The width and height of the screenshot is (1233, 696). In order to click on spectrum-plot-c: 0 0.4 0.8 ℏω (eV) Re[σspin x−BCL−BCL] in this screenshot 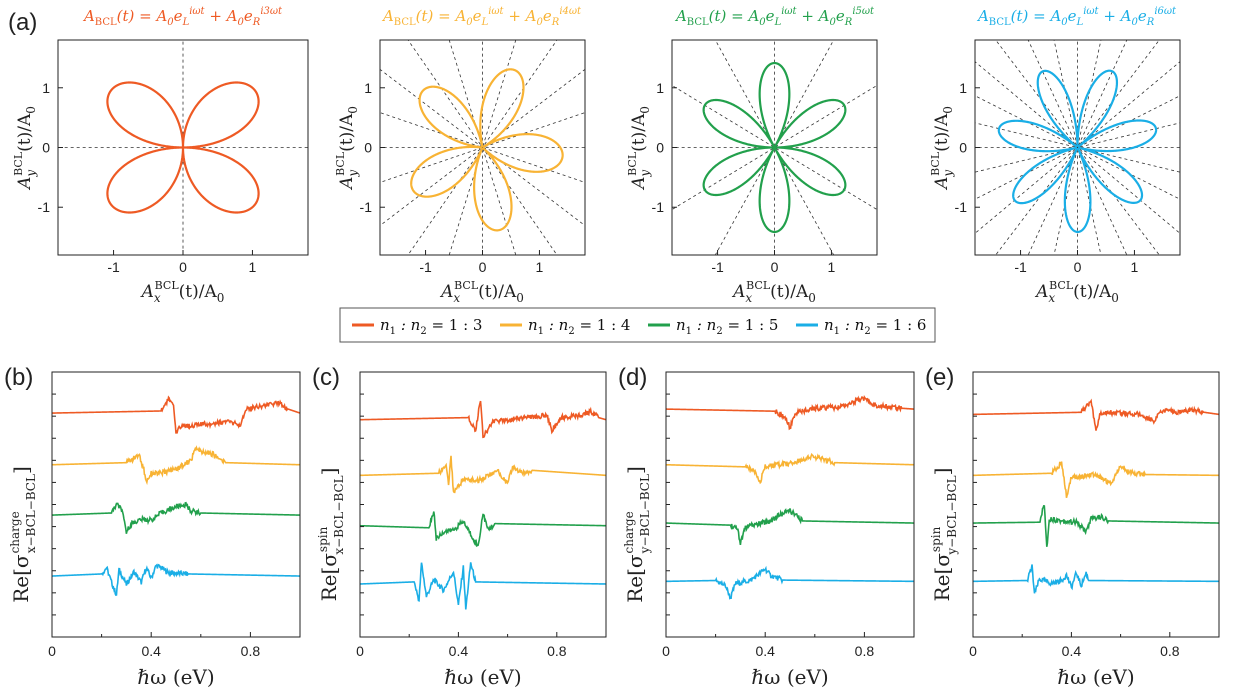, I will do `click(461, 530)`.